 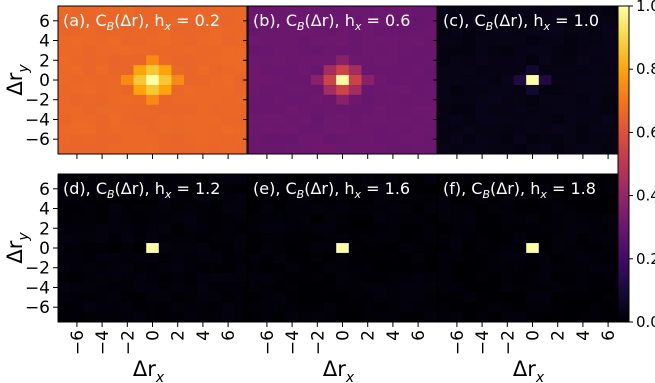 I want to click on colorbar-tick-label: 1.0, so click(x=645, y=7).